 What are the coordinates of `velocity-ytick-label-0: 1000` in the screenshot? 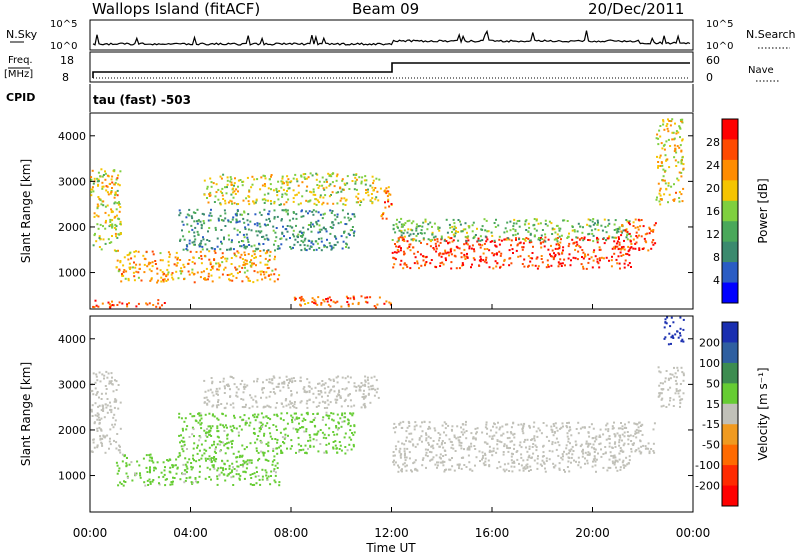 It's located at (72, 476).